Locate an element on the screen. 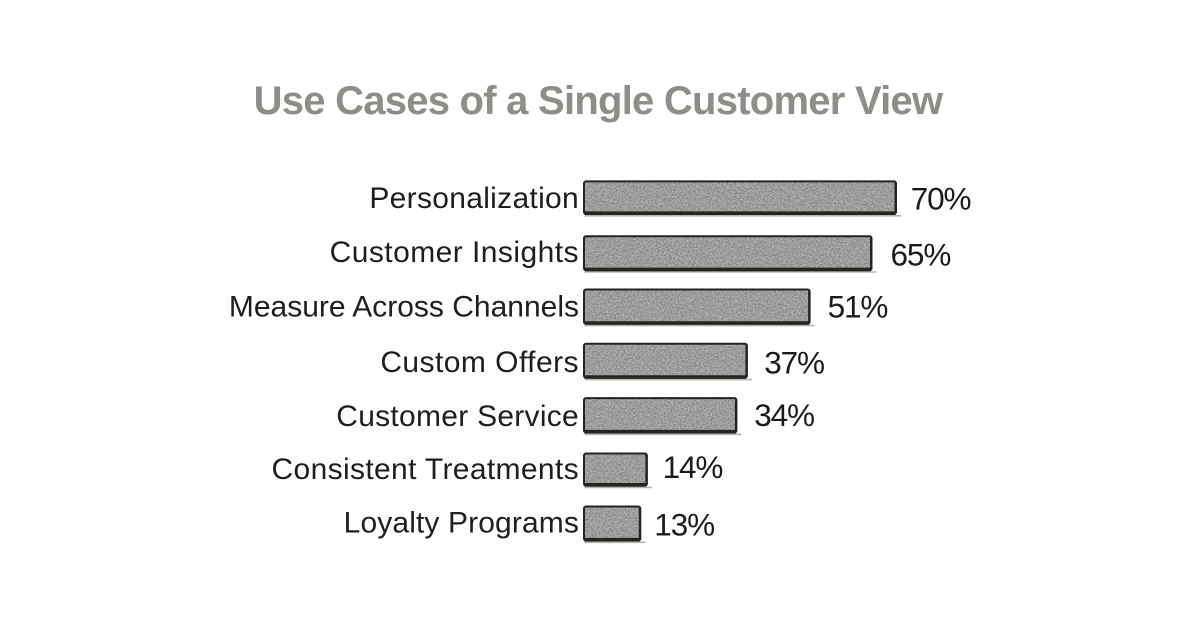 The image size is (1200, 627). svg-text: Custom Offers is located at coordinates (479, 362).